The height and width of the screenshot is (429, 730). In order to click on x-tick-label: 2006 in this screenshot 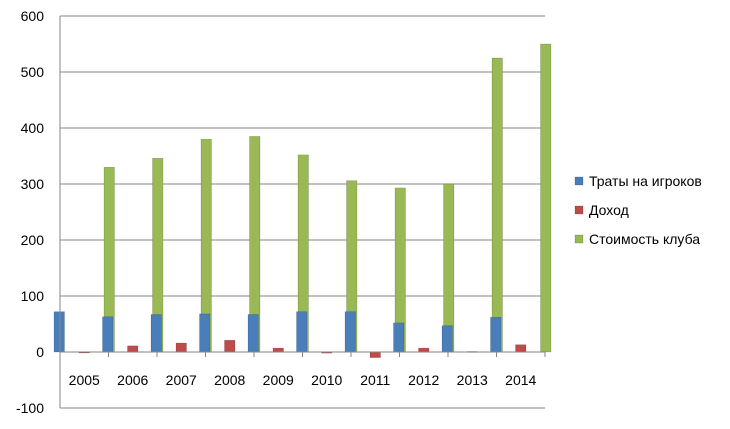, I will do `click(132, 380)`.